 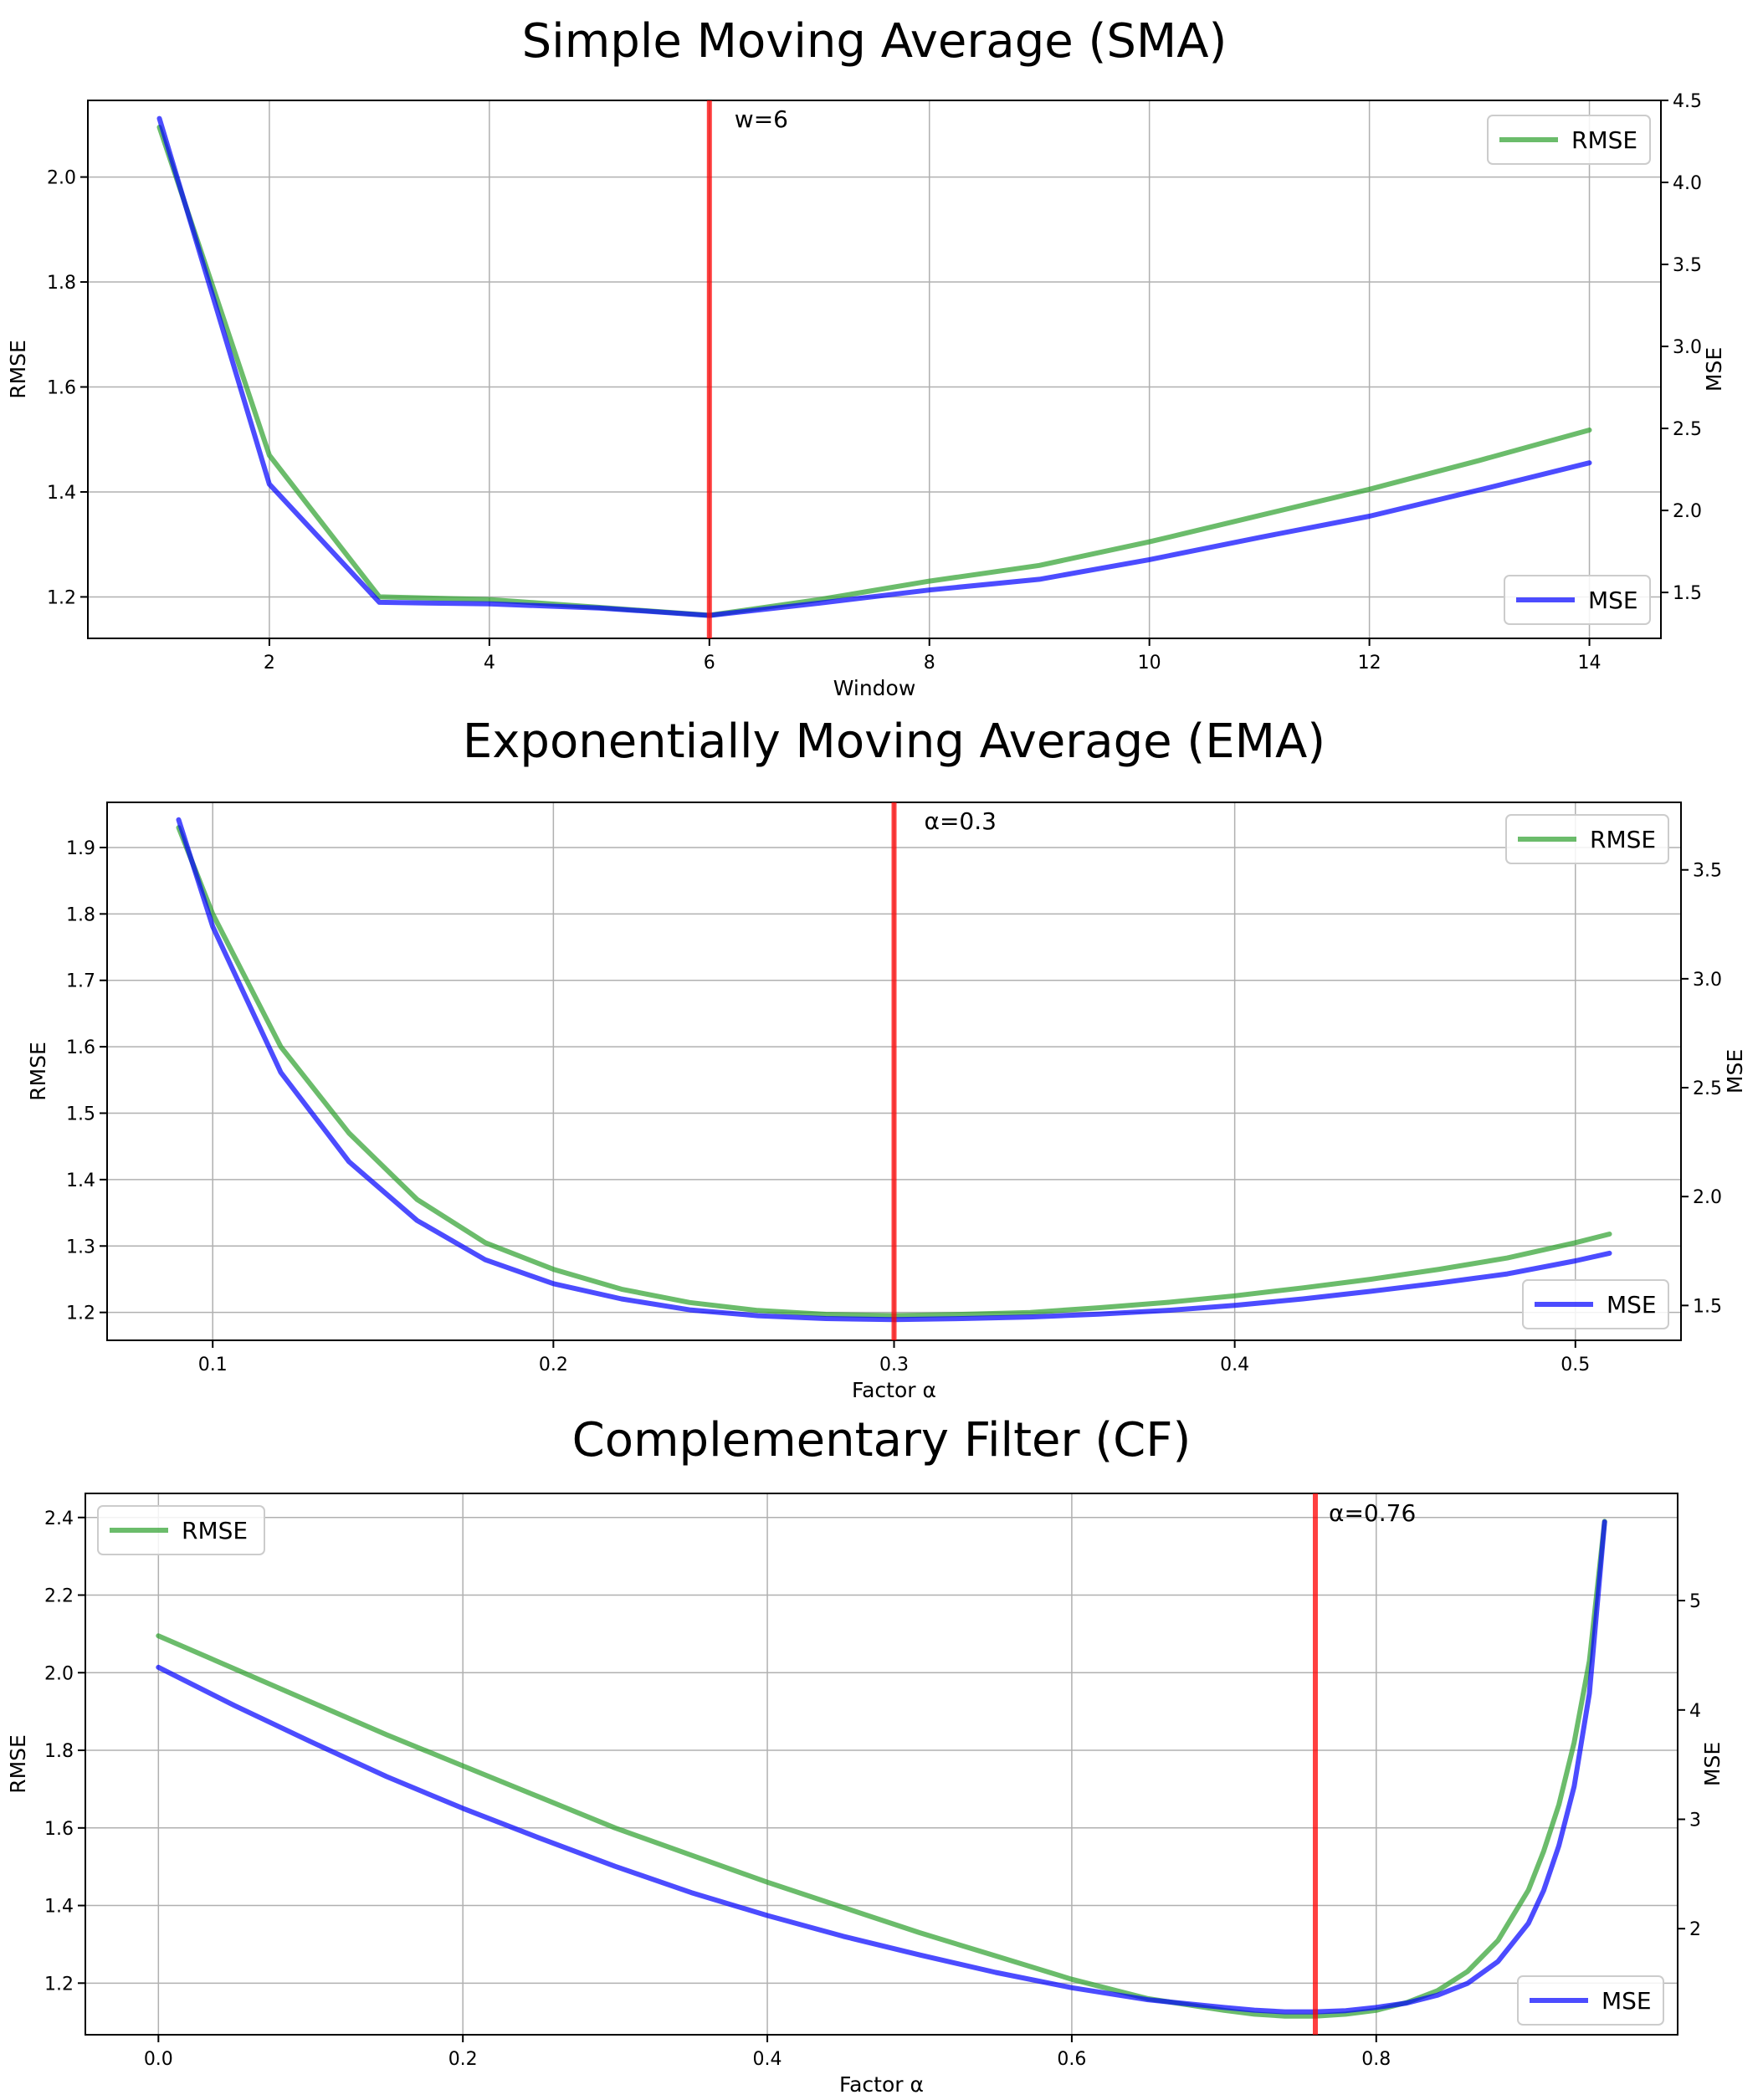 What do you see at coordinates (1695, 1930) in the screenshot?
I see `y2-tick-label: 2` at bounding box center [1695, 1930].